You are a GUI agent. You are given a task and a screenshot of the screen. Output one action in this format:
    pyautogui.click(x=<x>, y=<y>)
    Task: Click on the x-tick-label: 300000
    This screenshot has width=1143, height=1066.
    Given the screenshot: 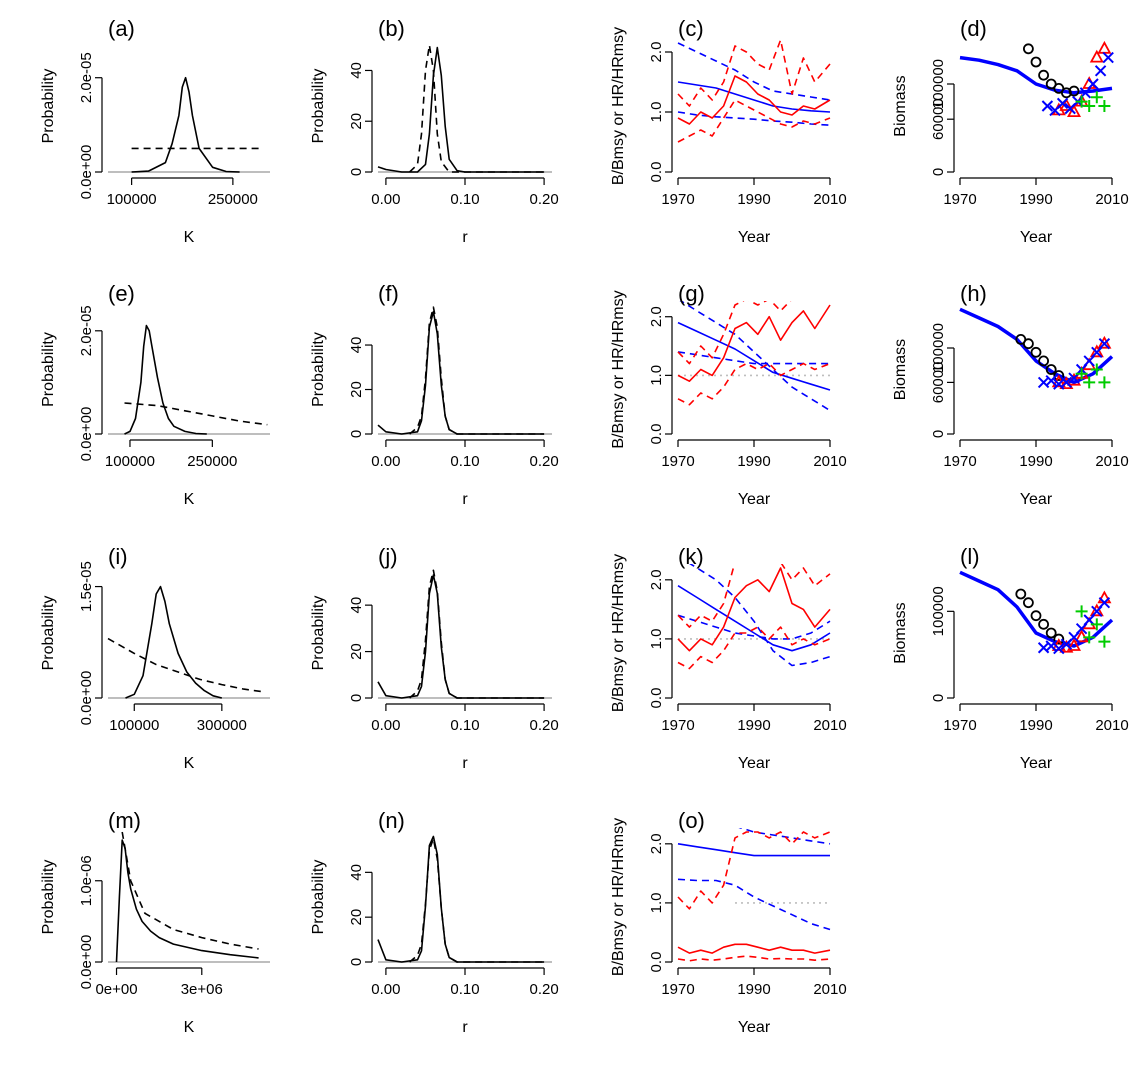 What is the action you would take?
    pyautogui.click(x=222, y=725)
    